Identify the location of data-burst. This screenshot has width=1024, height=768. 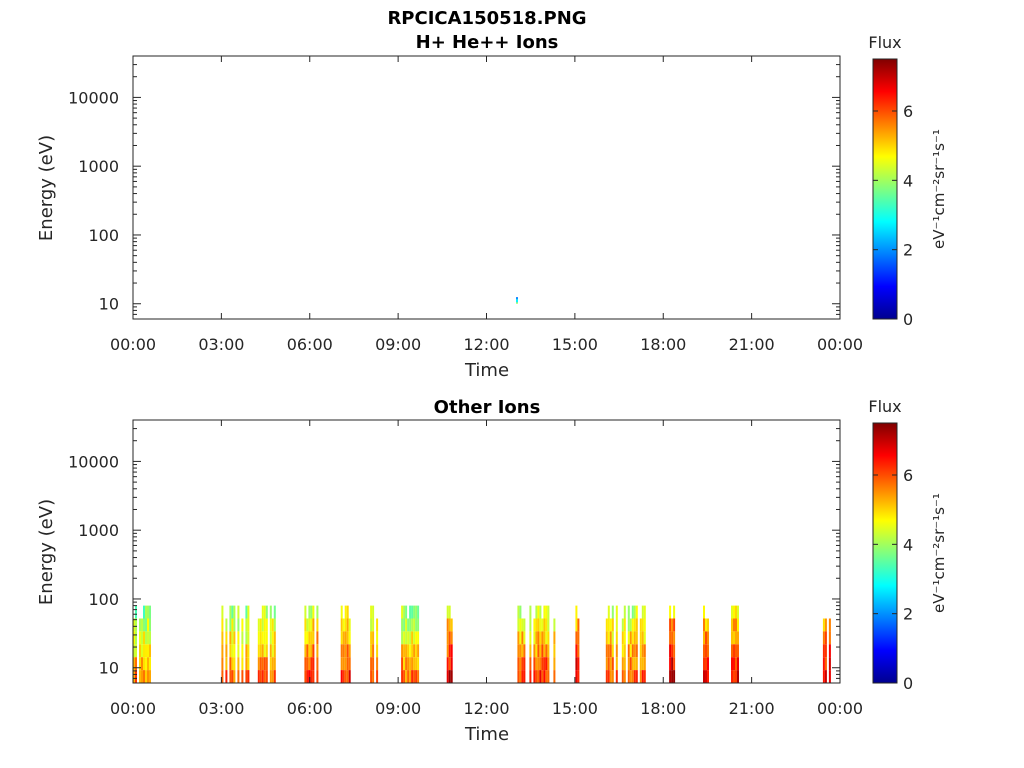
(672, 644).